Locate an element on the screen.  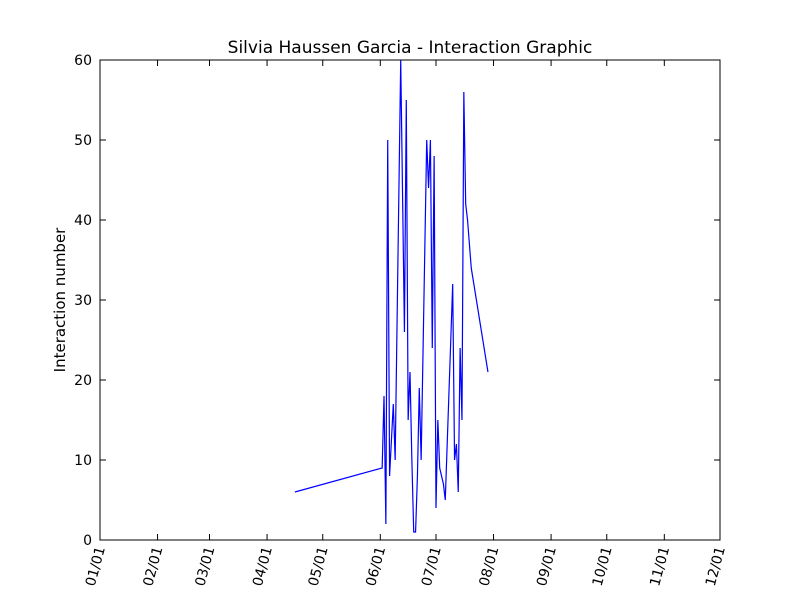
y-tick-label: 10 is located at coordinates (83, 461).